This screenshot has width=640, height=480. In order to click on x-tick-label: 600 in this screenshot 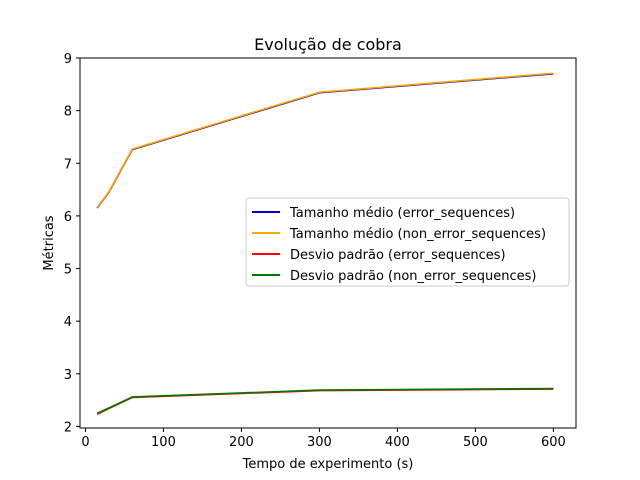, I will do `click(553, 442)`.